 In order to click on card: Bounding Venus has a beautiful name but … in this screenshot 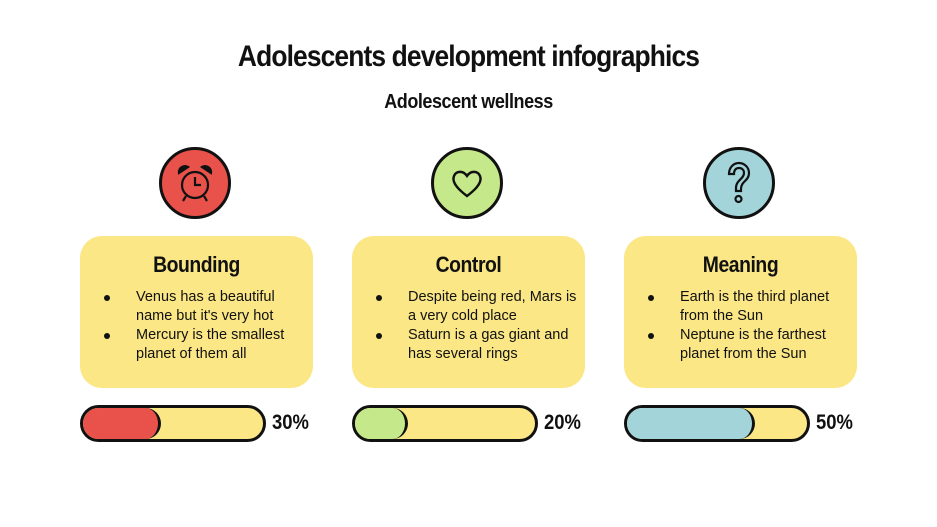, I will do `click(196, 312)`.